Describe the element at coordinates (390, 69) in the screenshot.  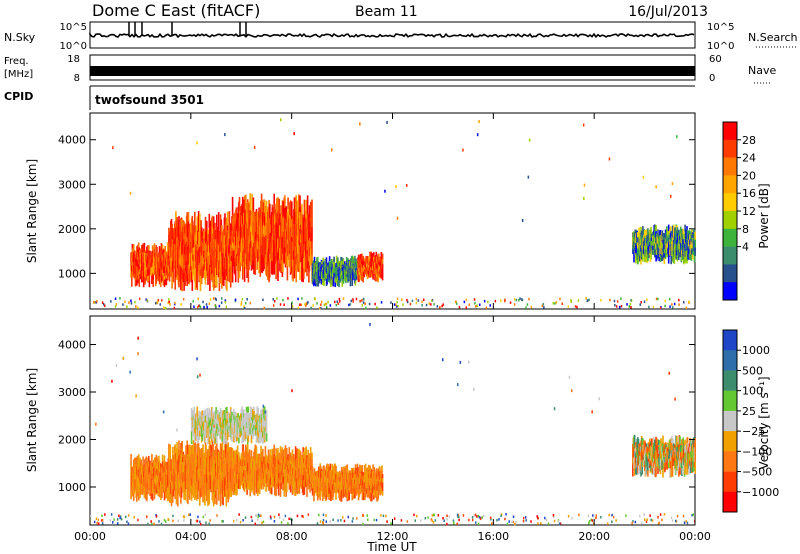
I see `freq-panel: Freq. [MHz] 18 8 60 0 Nave` at that location.